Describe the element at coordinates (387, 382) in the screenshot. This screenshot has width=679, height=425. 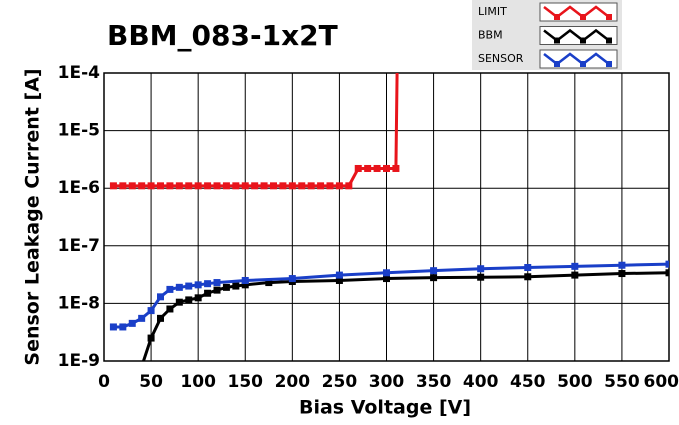
I see `x-tick-label: 300` at that location.